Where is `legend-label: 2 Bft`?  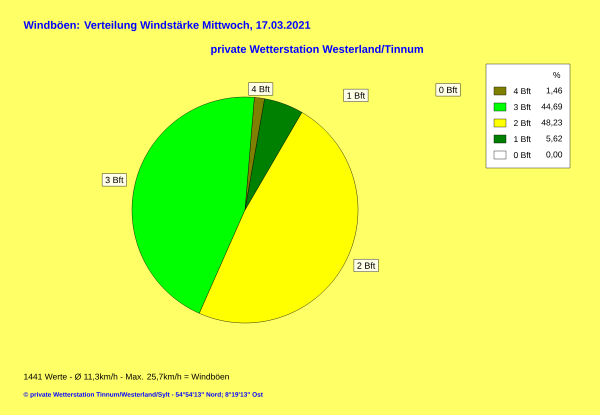
legend-label: 2 Bft is located at coordinates (522, 123).